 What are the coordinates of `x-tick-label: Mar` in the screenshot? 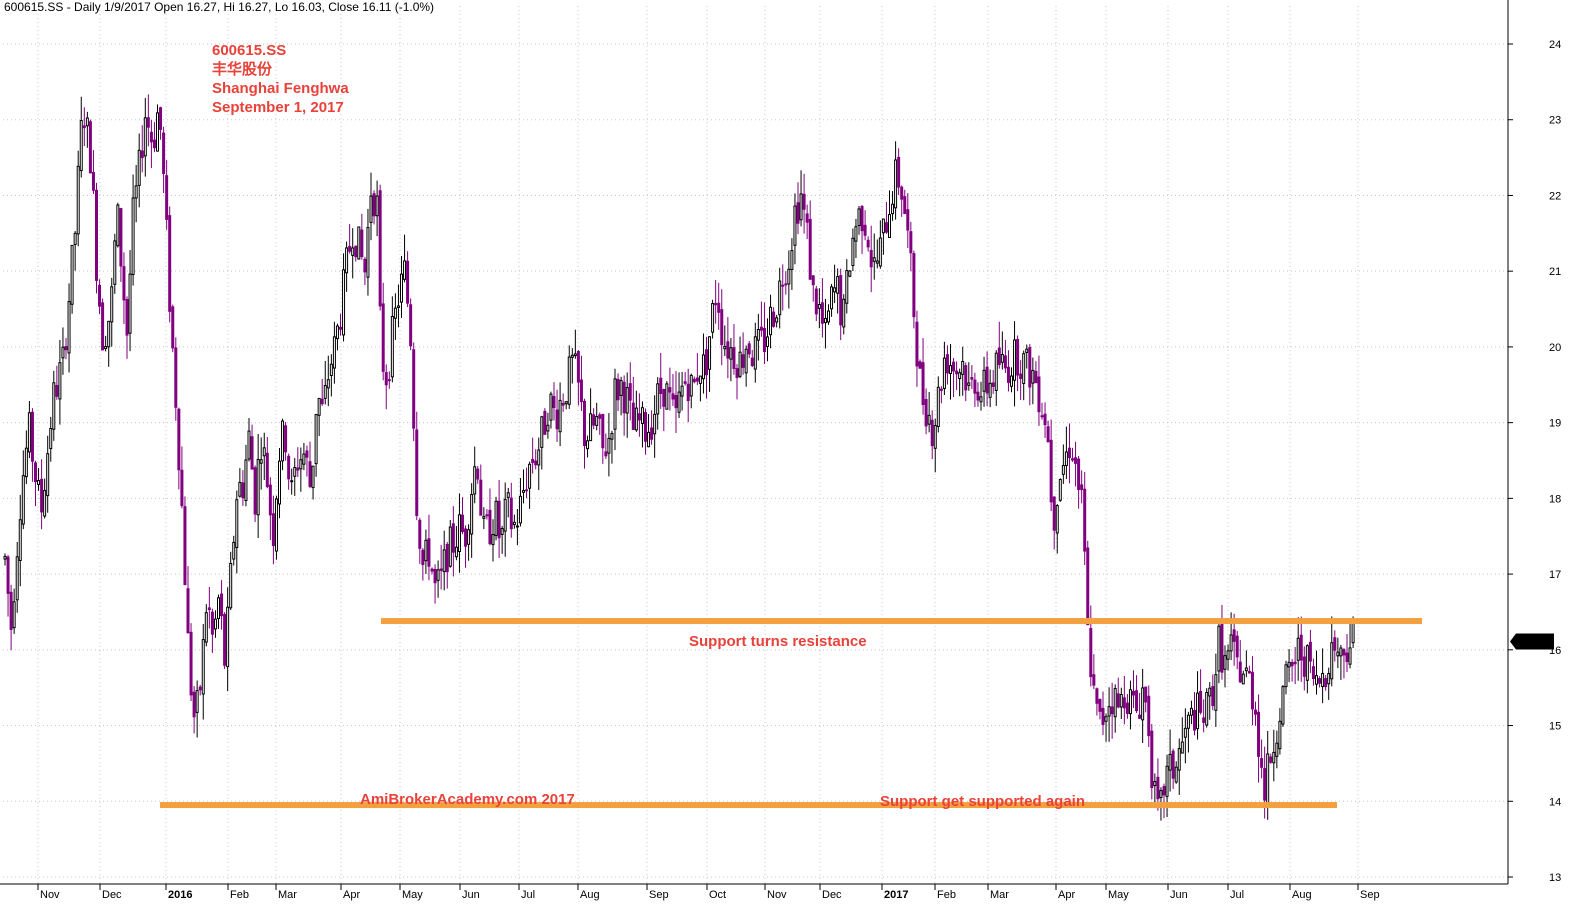 It's located at (999, 895).